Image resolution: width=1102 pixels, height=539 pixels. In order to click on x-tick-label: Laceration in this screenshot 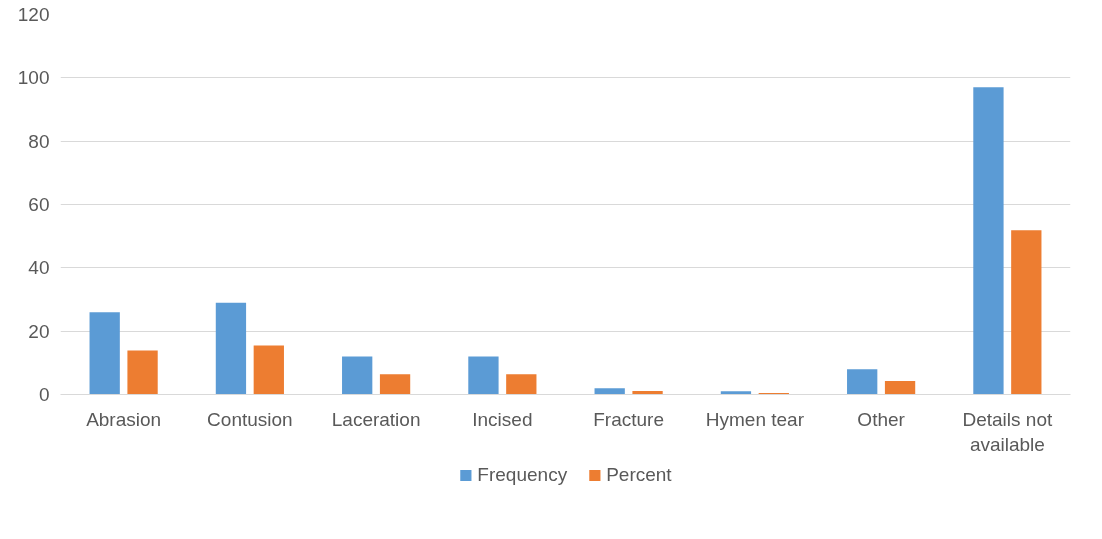, I will do `click(376, 419)`.